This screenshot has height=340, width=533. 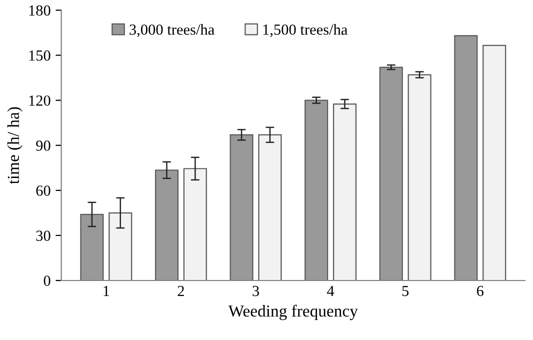 I want to click on legend-label: 1,500 trees/ha, so click(x=305, y=30).